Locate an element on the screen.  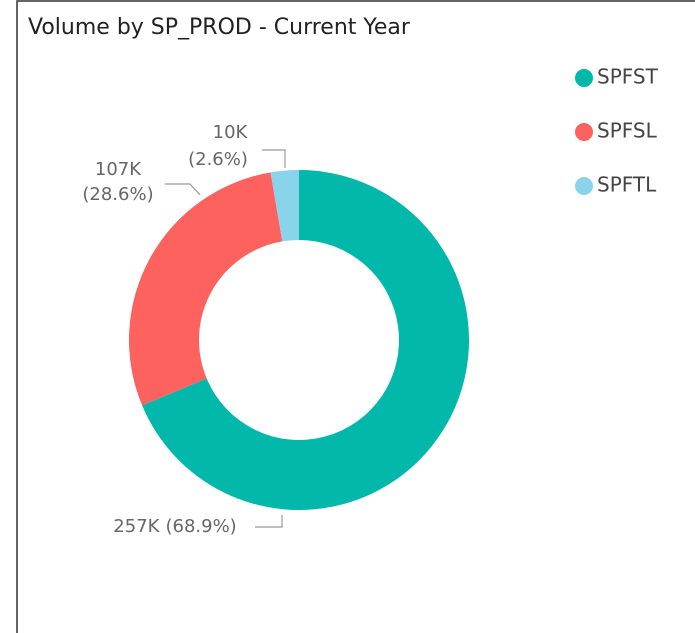
data-label-percent: (28.6%) is located at coordinates (117, 194).